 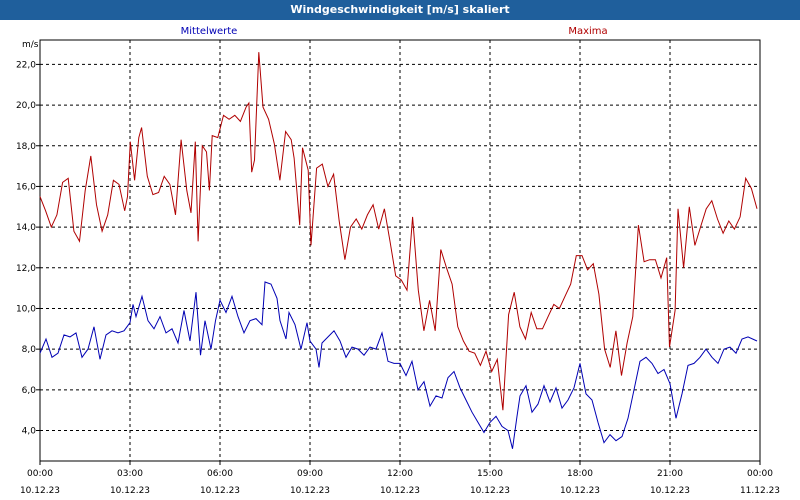 I want to click on x-tick-time: 15:00, so click(x=490, y=474).